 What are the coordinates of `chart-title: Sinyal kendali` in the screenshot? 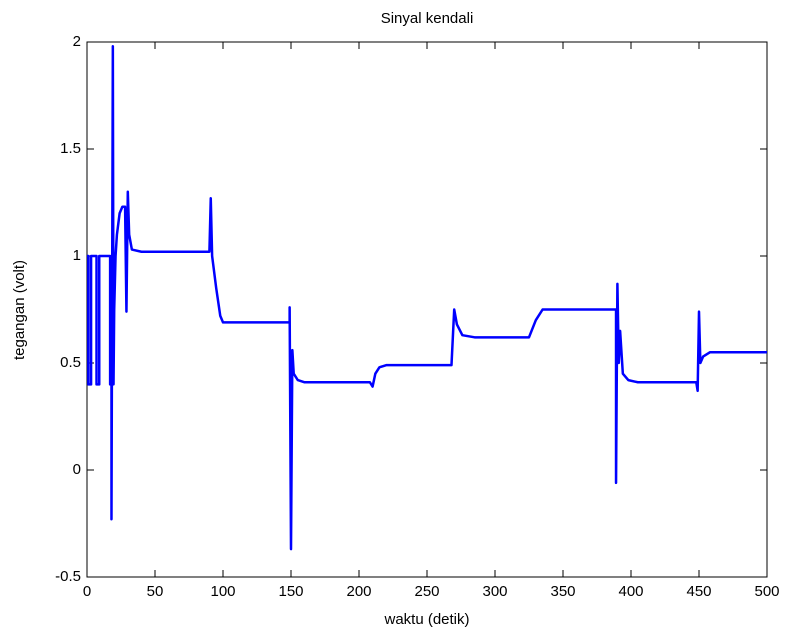 It's located at (427, 18).